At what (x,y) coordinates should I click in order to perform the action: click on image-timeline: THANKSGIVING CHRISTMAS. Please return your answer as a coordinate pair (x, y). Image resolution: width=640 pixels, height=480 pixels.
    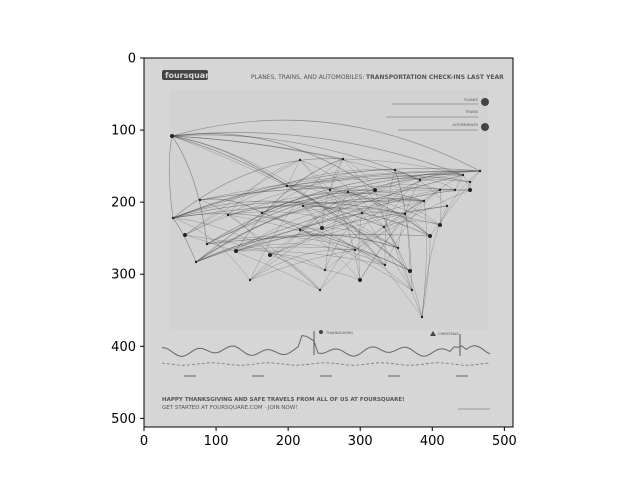
    Looking at the image, I should click on (326, 353).